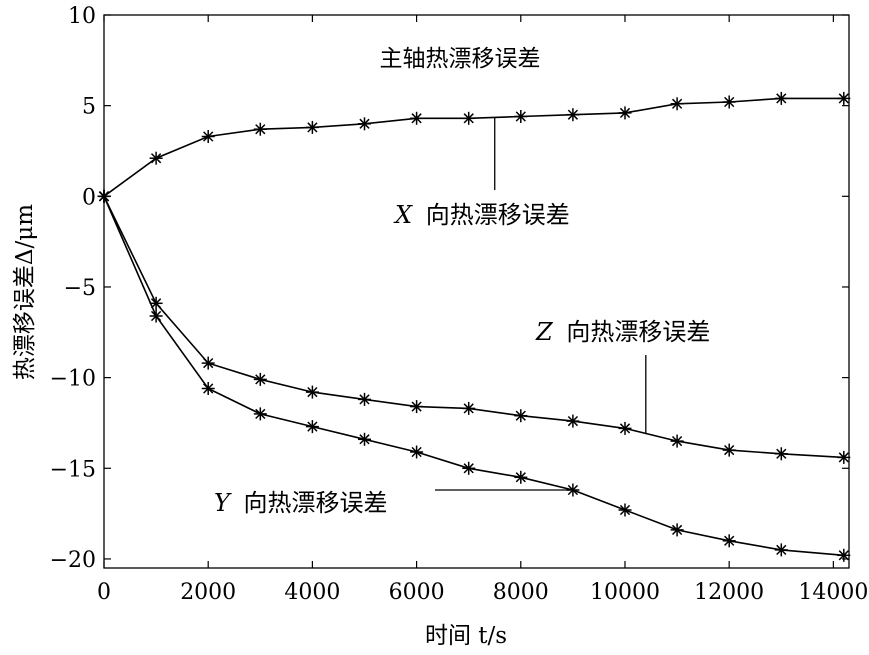 The image size is (869, 655). Describe the element at coordinates (403, 215) in the screenshot. I see `annotation-x-axis-letter: X` at that location.